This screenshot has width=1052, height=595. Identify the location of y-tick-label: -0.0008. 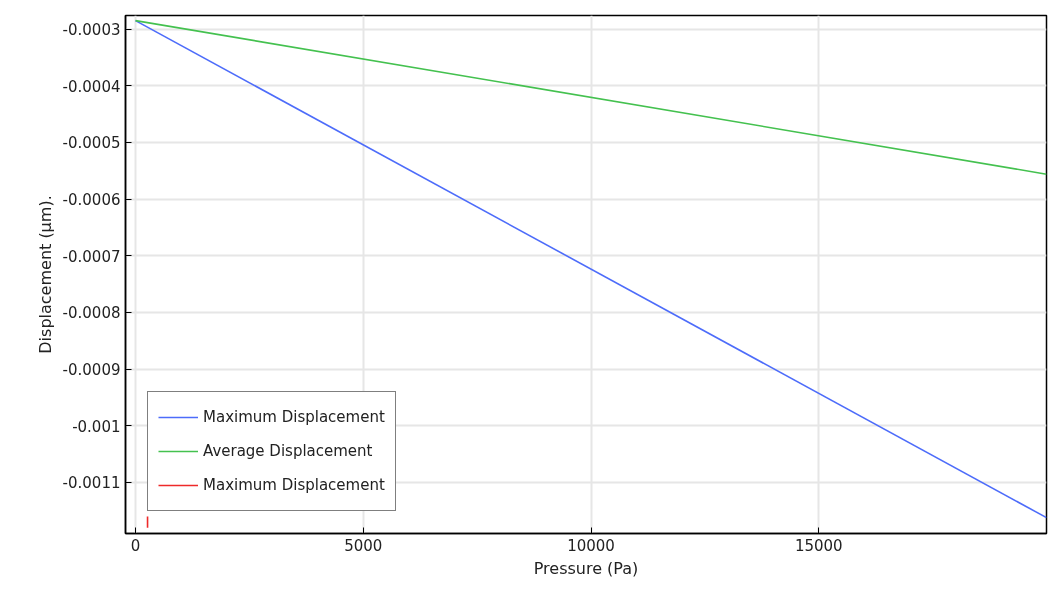
(91, 313).